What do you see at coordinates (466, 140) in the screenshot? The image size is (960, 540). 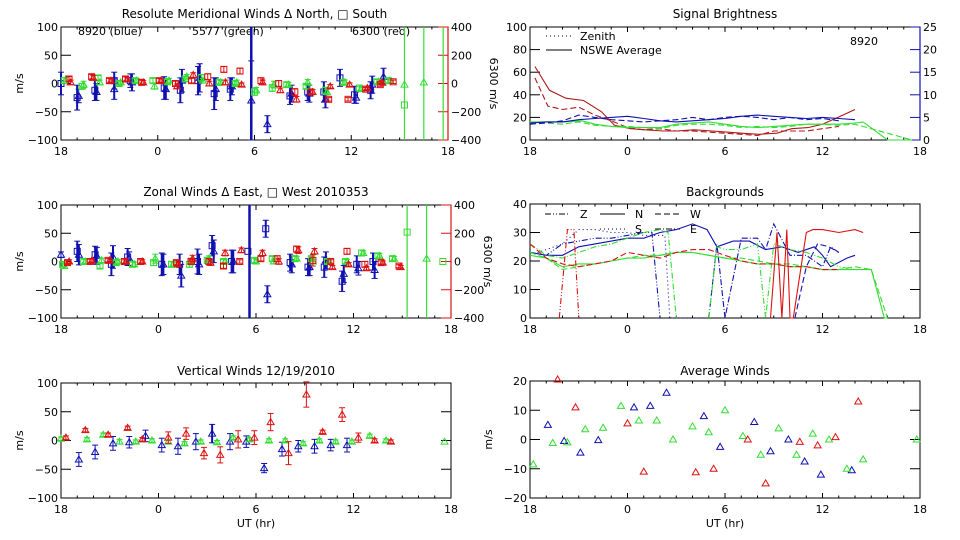 I see `right-y-tick-label: −400` at bounding box center [466, 140].